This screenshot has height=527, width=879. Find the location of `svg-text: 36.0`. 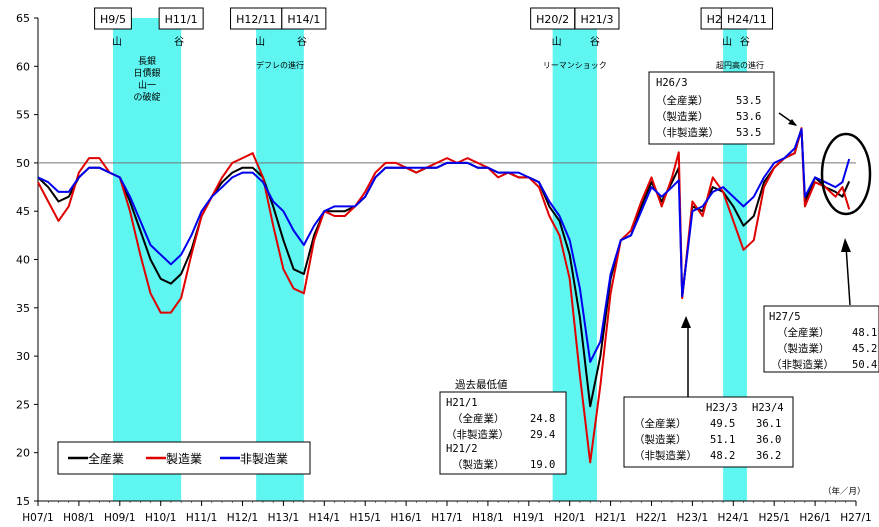

svg-text: 36.0 is located at coordinates (768, 440).